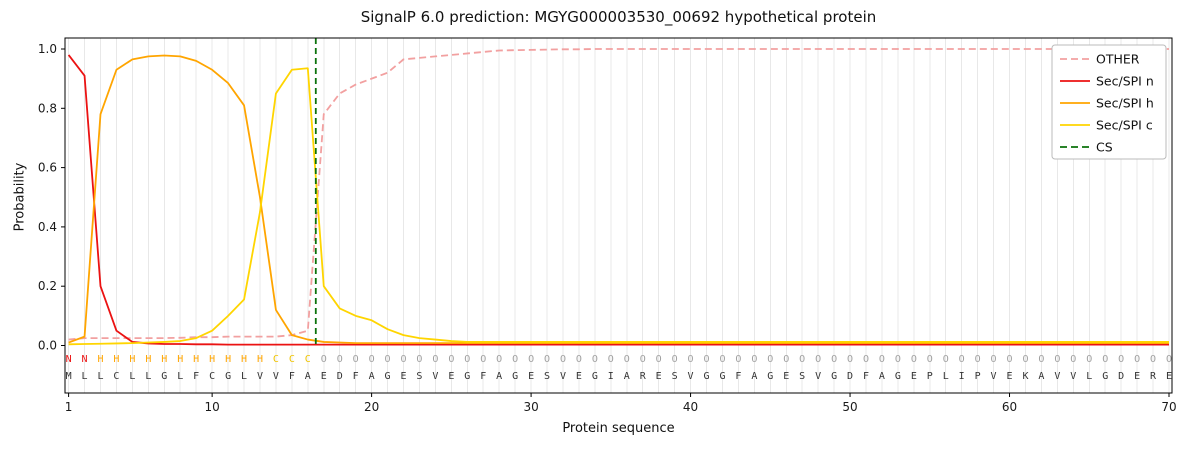 The width and height of the screenshot is (1200, 450). I want to click on sequence-letter: P, so click(930, 376).